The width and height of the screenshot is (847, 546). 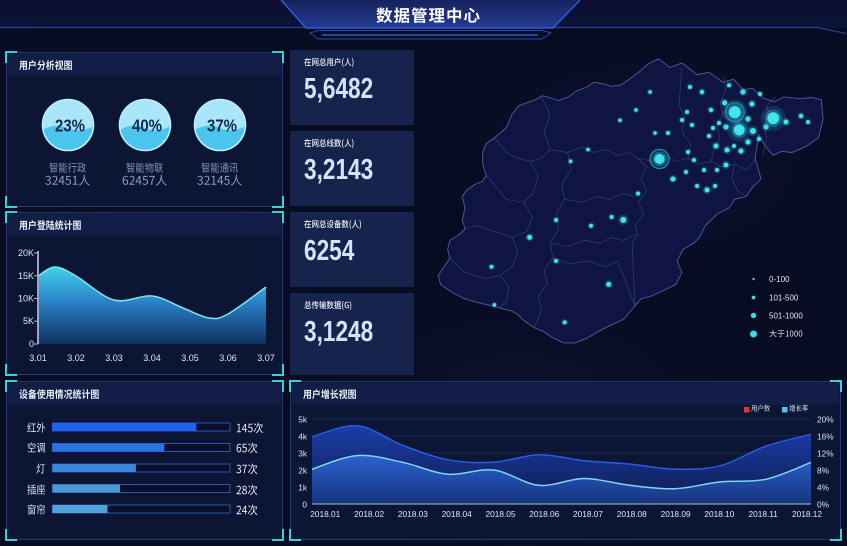 What do you see at coordinates (147, 126) in the screenshot?
I see `svg-text: 40%` at bounding box center [147, 126].